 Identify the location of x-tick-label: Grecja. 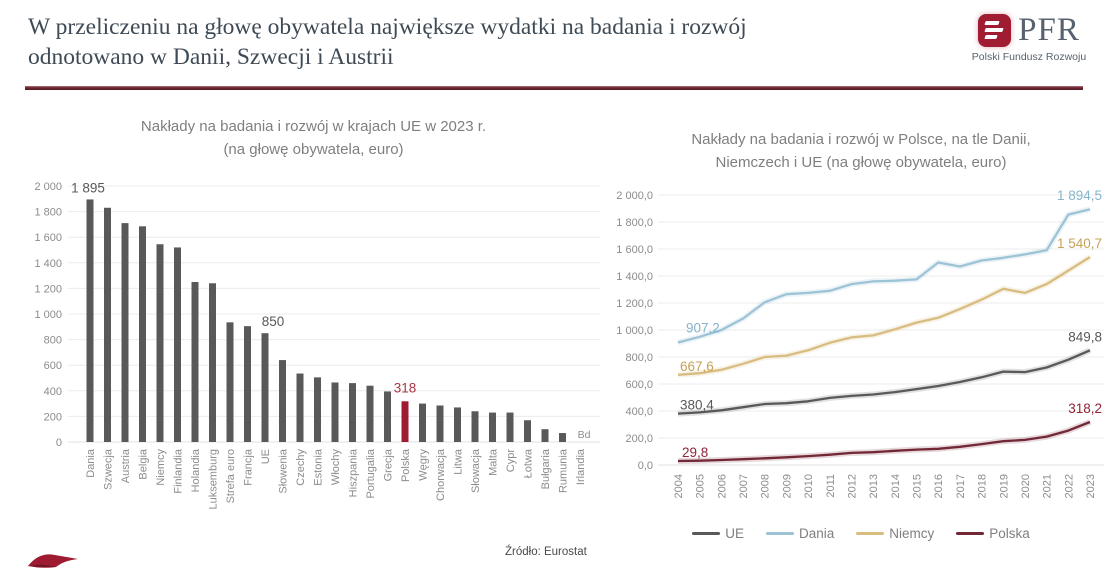
(389, 464).